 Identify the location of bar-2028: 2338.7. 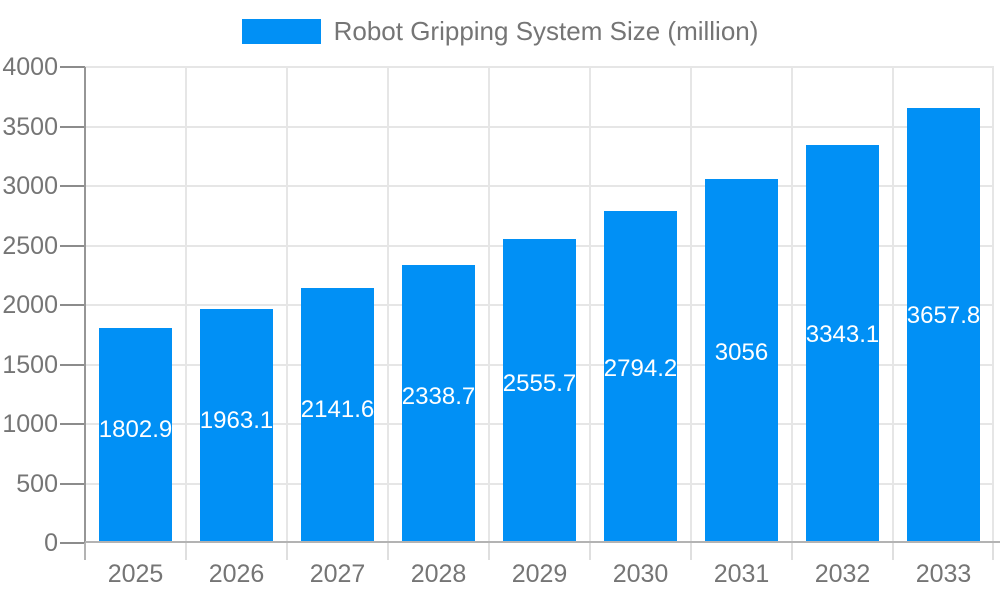
(438, 402).